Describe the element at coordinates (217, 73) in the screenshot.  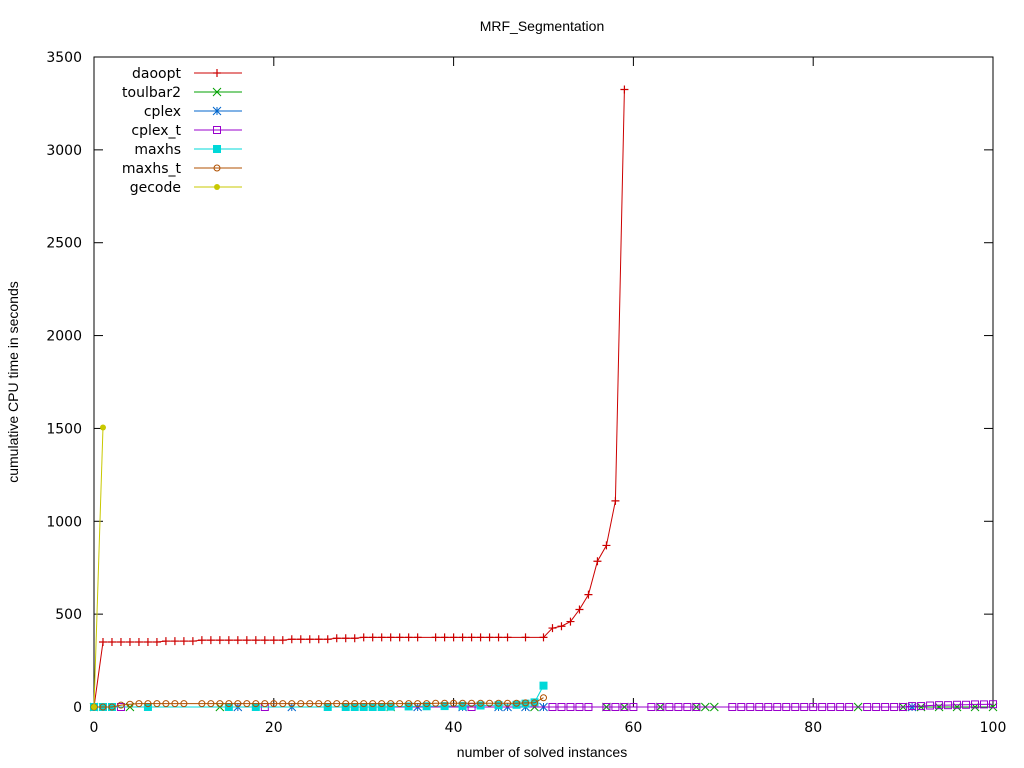
I see `legend-marker-daoopt` at that location.